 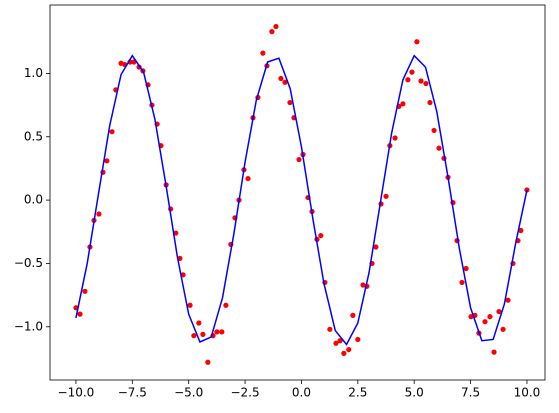 I want to click on y-tick-label: 0.5, so click(x=33, y=136).